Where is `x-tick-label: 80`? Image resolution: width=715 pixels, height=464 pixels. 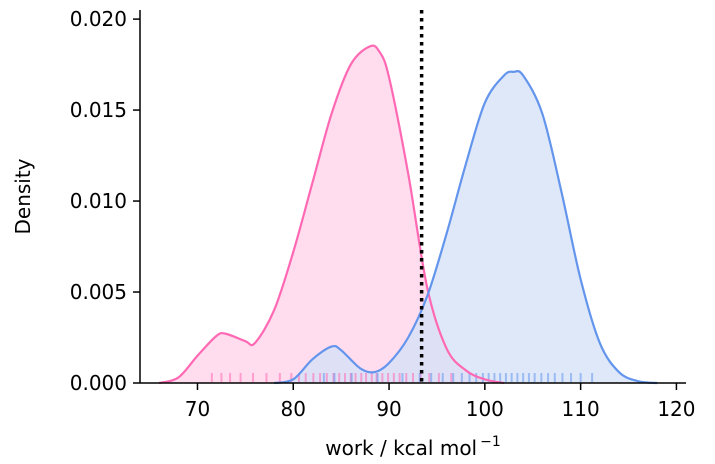 x-tick-label: 80 is located at coordinates (293, 409).